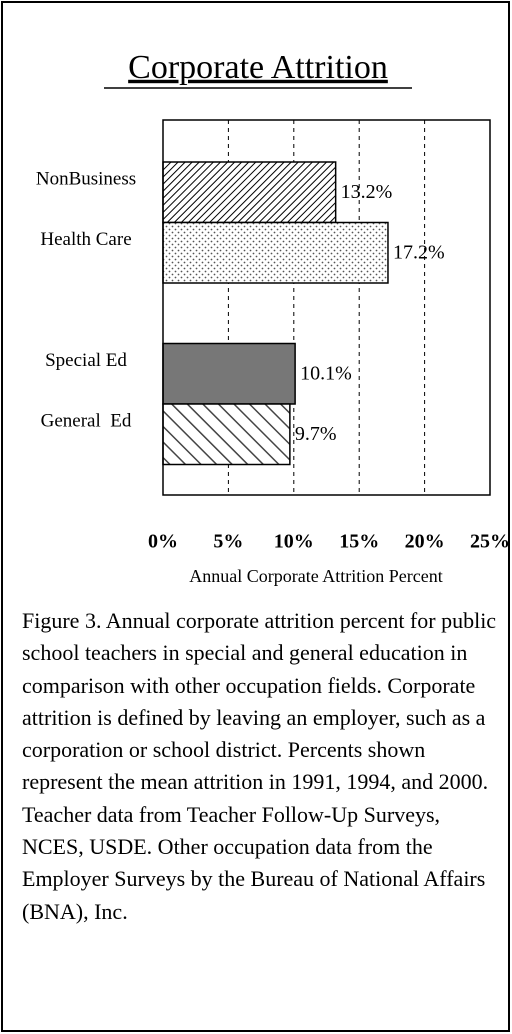  Describe the element at coordinates (228, 542) in the screenshot. I see `x-tick-label: 5%` at that location.